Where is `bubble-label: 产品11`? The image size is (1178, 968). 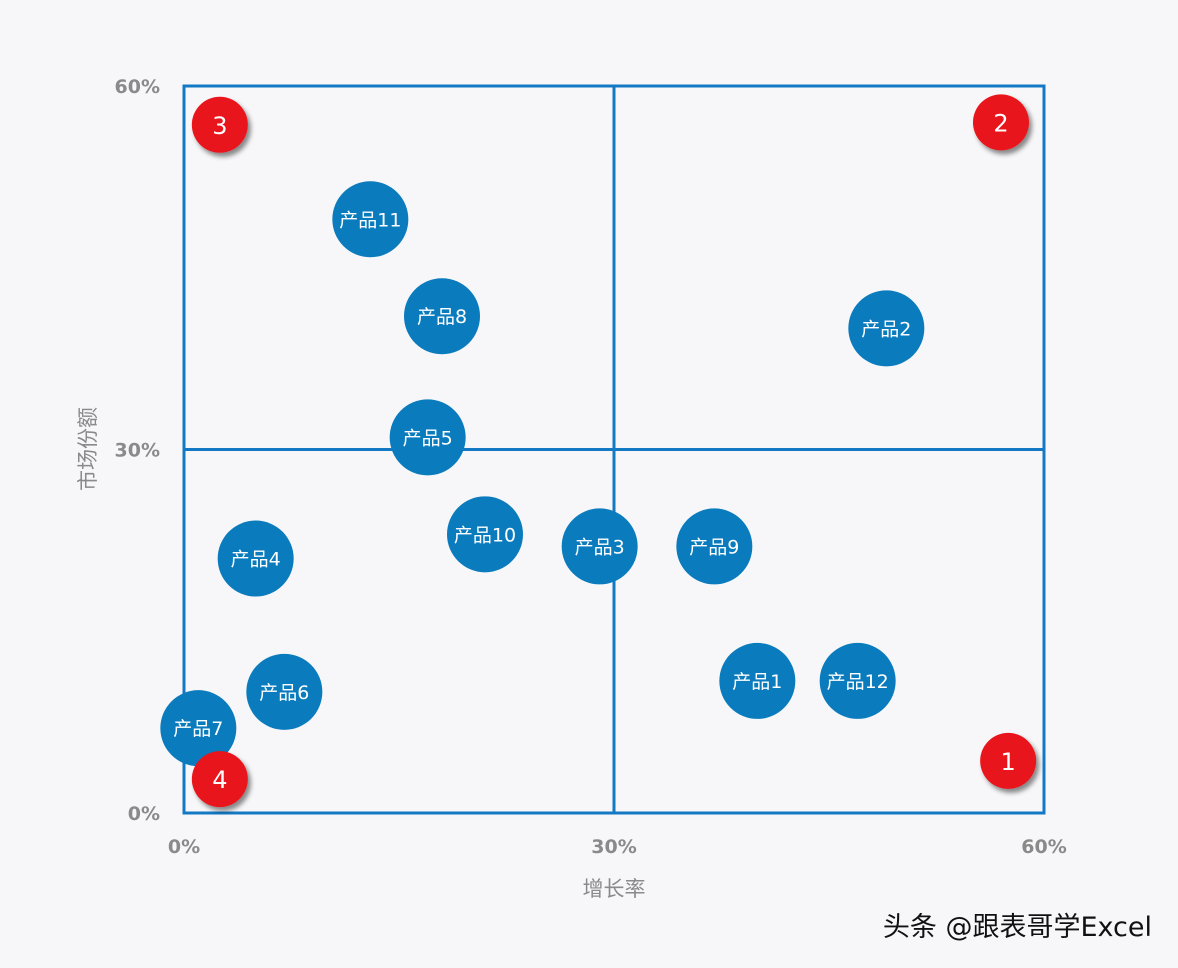
bubble-label: 产品11 is located at coordinates (370, 220).